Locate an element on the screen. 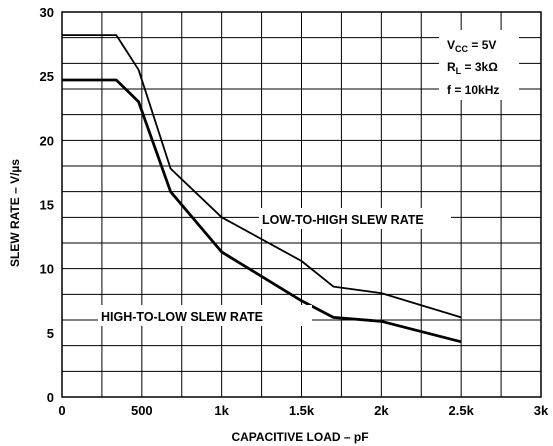 The width and height of the screenshot is (553, 446). rl-condition: RL = 3kΩ is located at coordinates (472, 68).